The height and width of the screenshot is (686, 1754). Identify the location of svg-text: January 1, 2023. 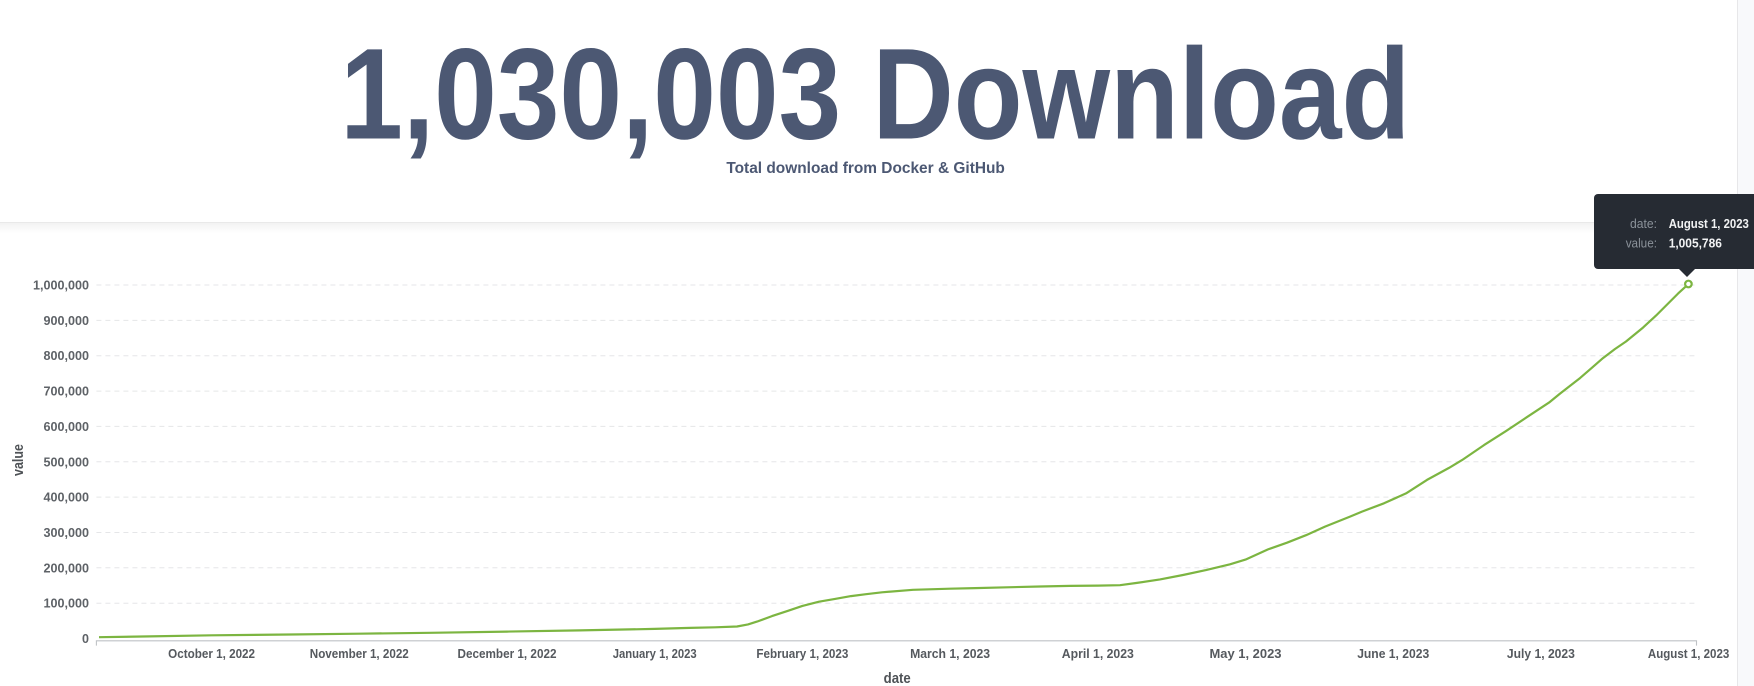
(655, 653).